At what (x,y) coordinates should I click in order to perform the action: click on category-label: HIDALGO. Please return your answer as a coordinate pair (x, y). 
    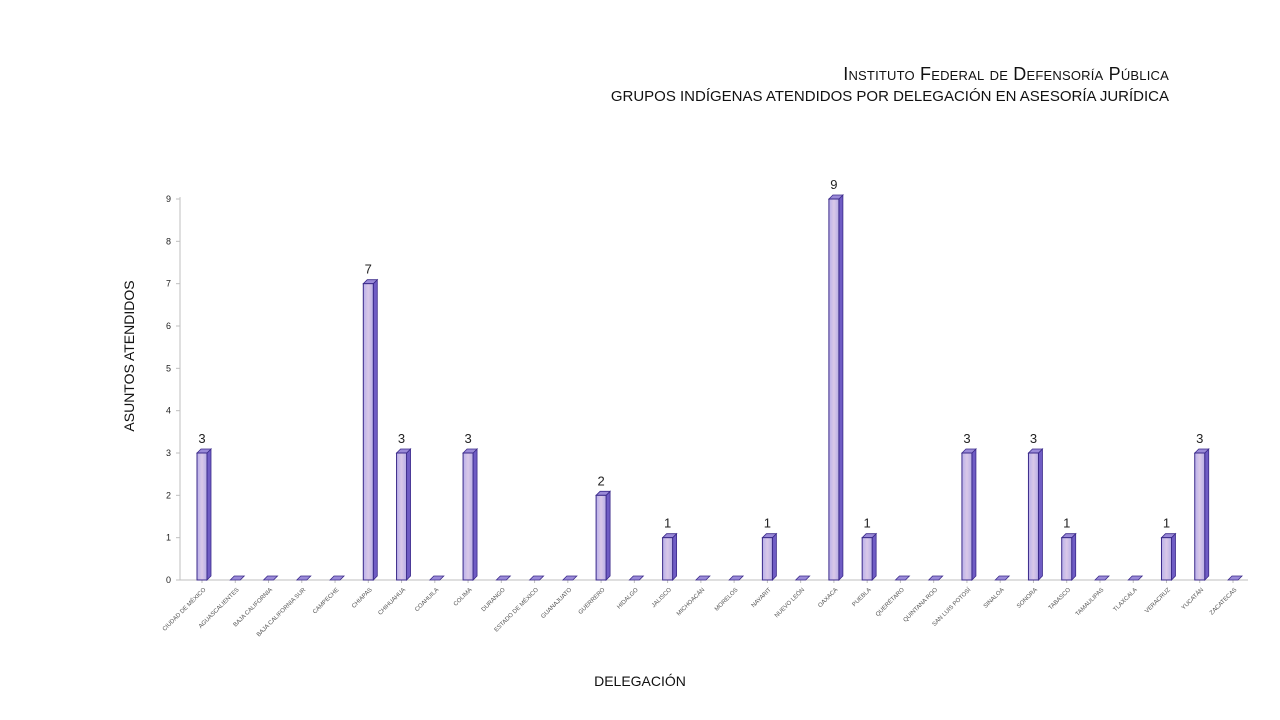
    Looking at the image, I should click on (628, 599).